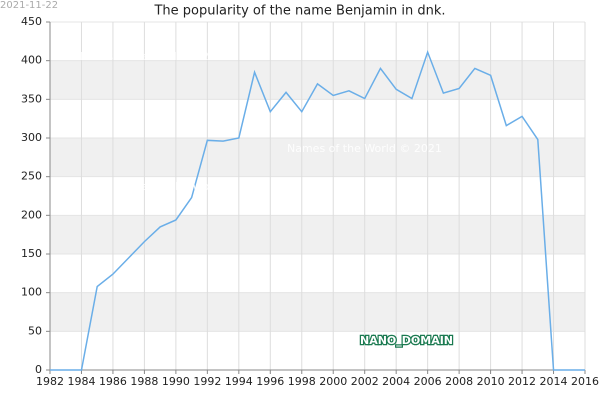 The width and height of the screenshot is (600, 404). What do you see at coordinates (333, 381) in the screenshot?
I see `x-tick-label: 2000` at bounding box center [333, 381].